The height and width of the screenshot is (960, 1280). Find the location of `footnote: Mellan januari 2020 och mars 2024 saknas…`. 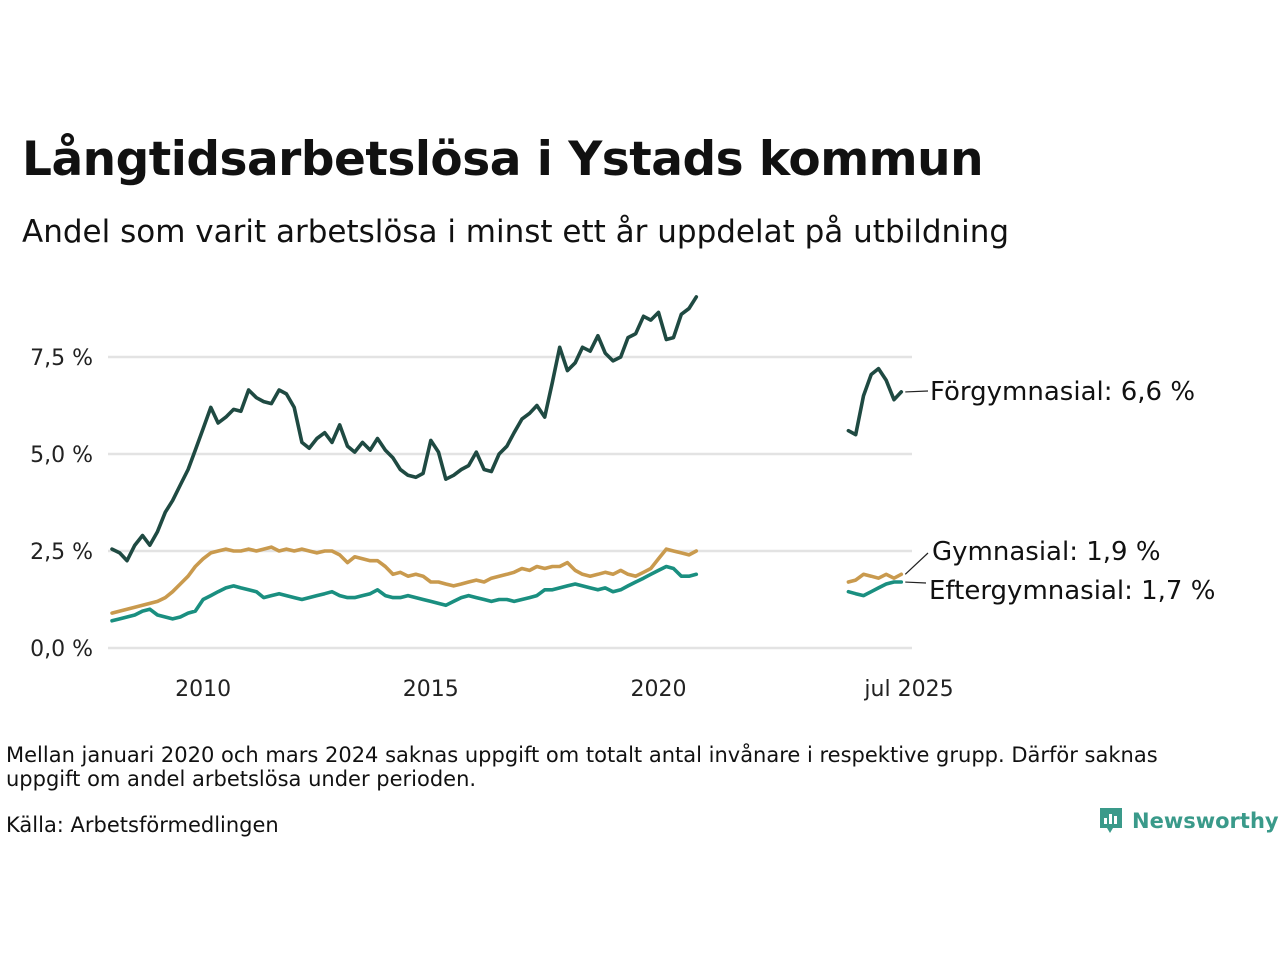

footnote: Mellan januari 2020 och mars 2024 saknas… is located at coordinates (582, 767).